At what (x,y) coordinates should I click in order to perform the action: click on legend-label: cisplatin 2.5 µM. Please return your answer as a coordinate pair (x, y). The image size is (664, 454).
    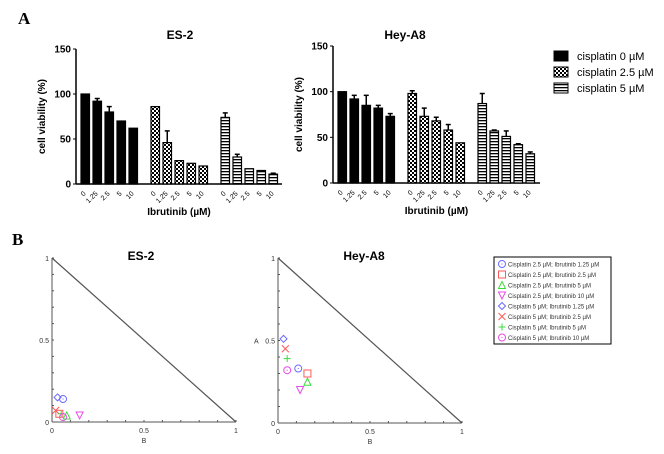
    Looking at the image, I should click on (615, 73).